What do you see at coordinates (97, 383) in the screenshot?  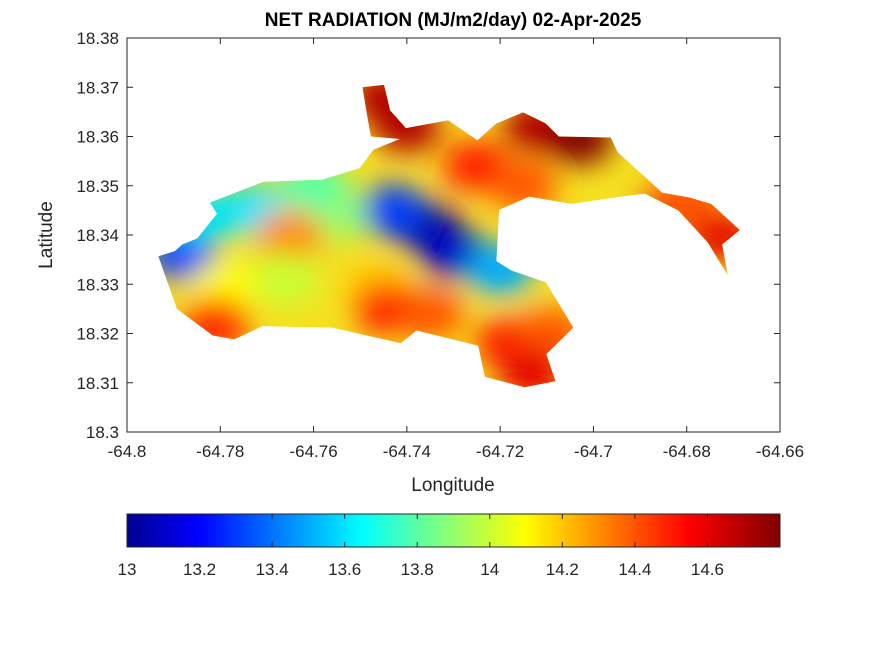 I see `y-tick-label: 18.31` at bounding box center [97, 383].